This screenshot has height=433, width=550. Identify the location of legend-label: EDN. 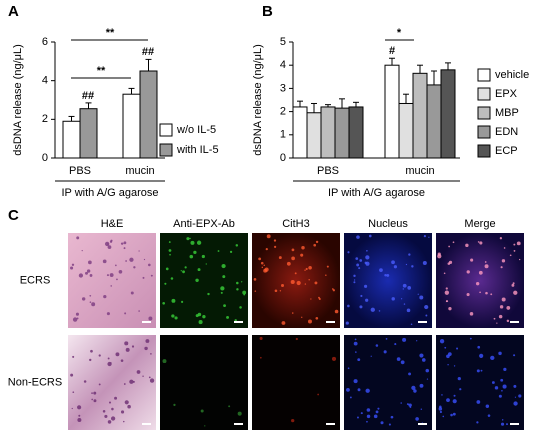
(506, 132).